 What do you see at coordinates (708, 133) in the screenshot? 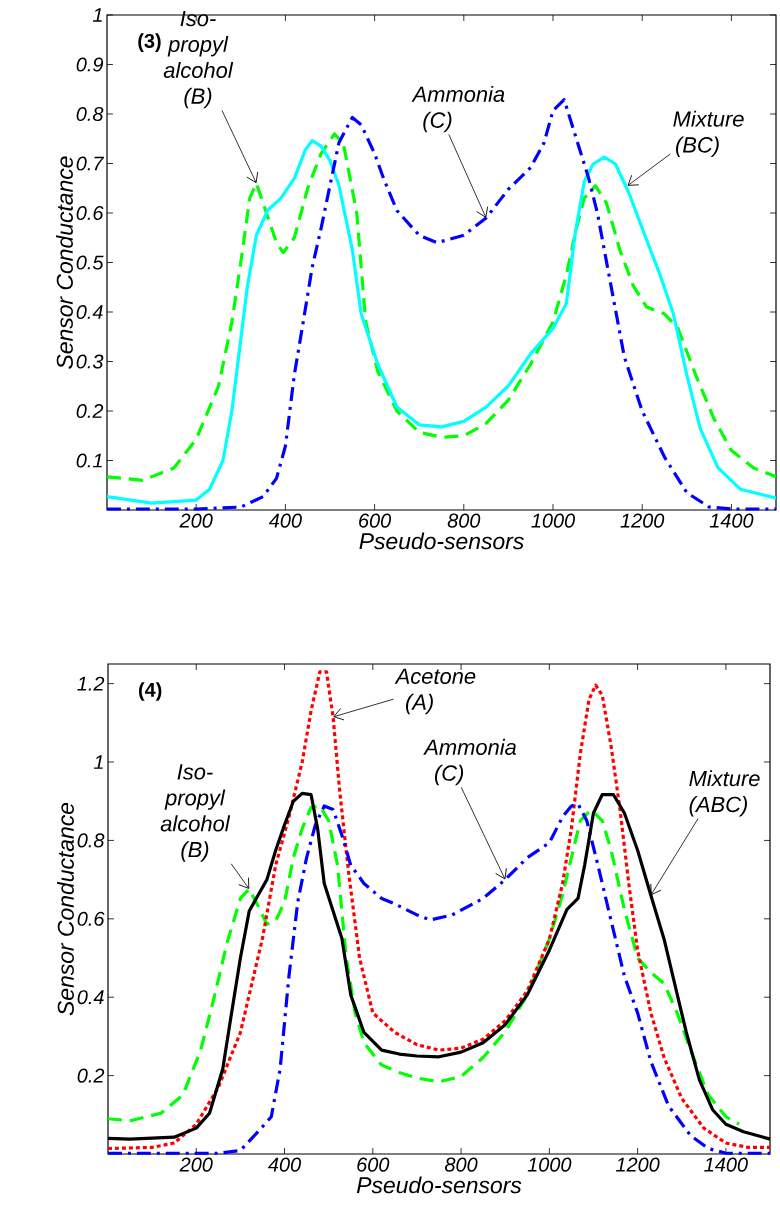
I see `annotation: Mixture (BC)` at bounding box center [708, 133].